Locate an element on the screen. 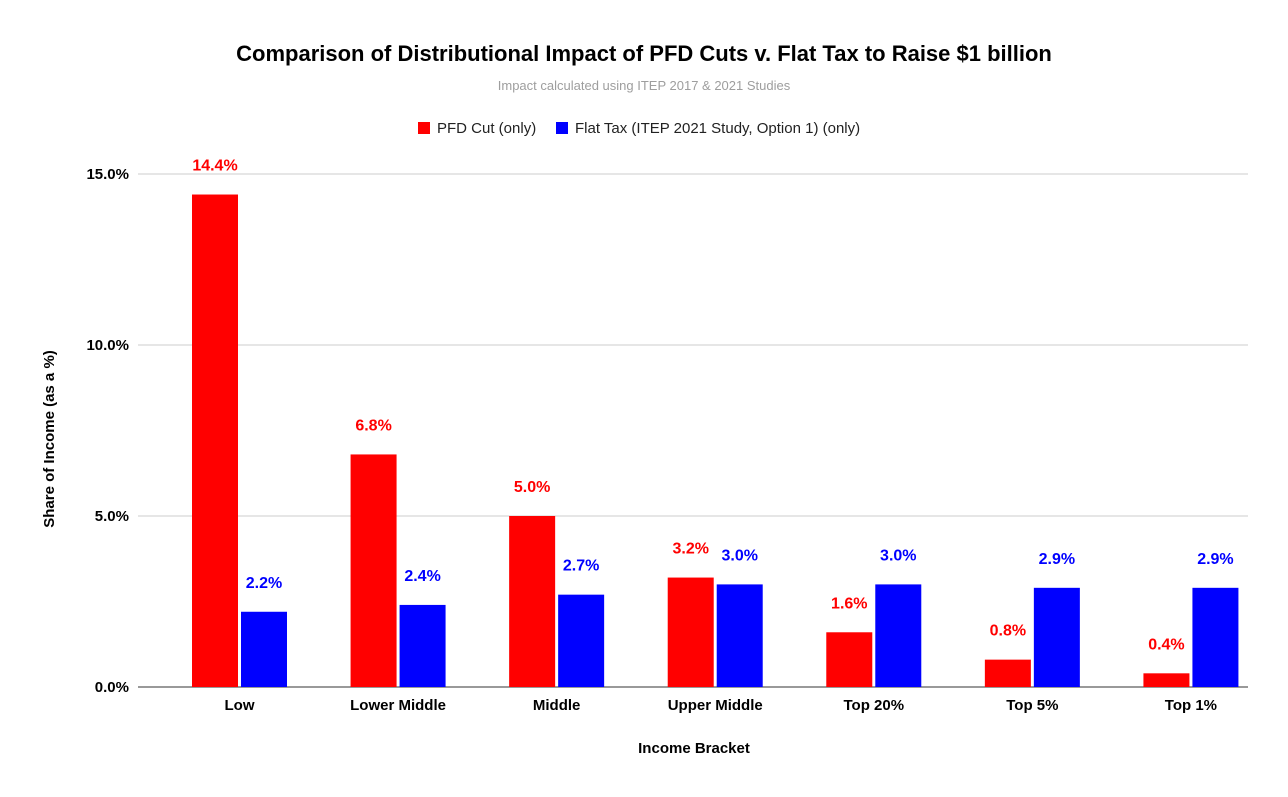  data-label: 5.0% is located at coordinates (532, 487).